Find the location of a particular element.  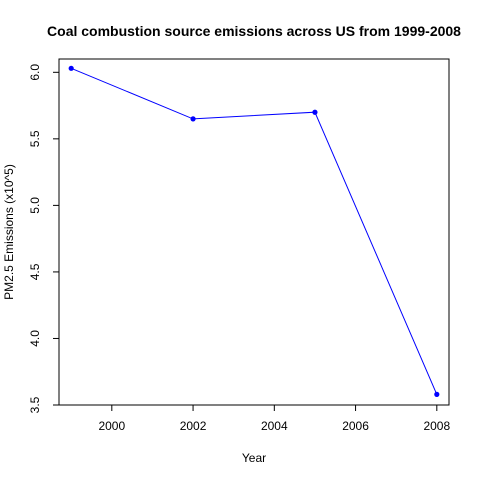

y-axis: 3.5 4.0 4.5 5.0 5.5 6.0 is located at coordinates (44, 238).